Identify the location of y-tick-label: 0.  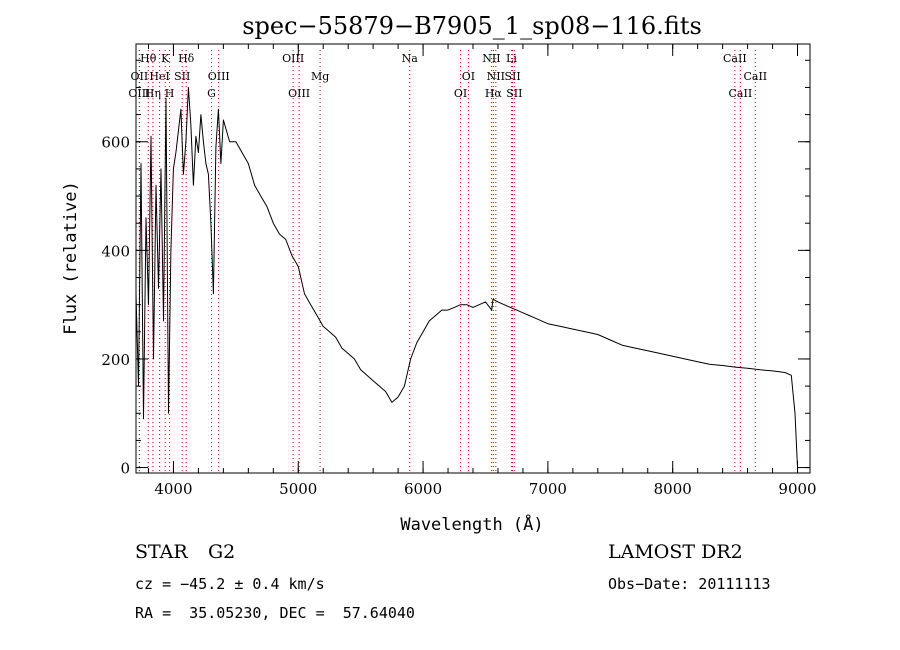
(125, 469).